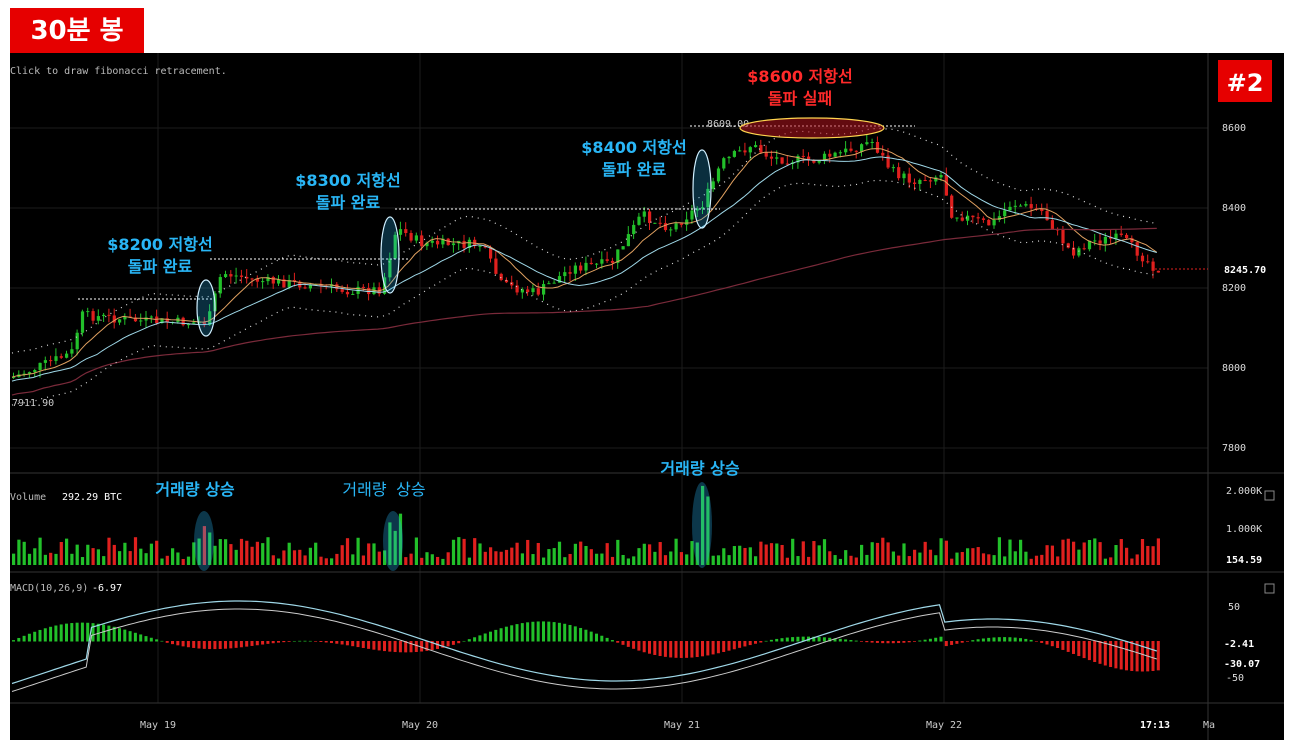 The image size is (1290, 744). I want to click on annotation-8600-line1: $8600 저항선, so click(799, 76).